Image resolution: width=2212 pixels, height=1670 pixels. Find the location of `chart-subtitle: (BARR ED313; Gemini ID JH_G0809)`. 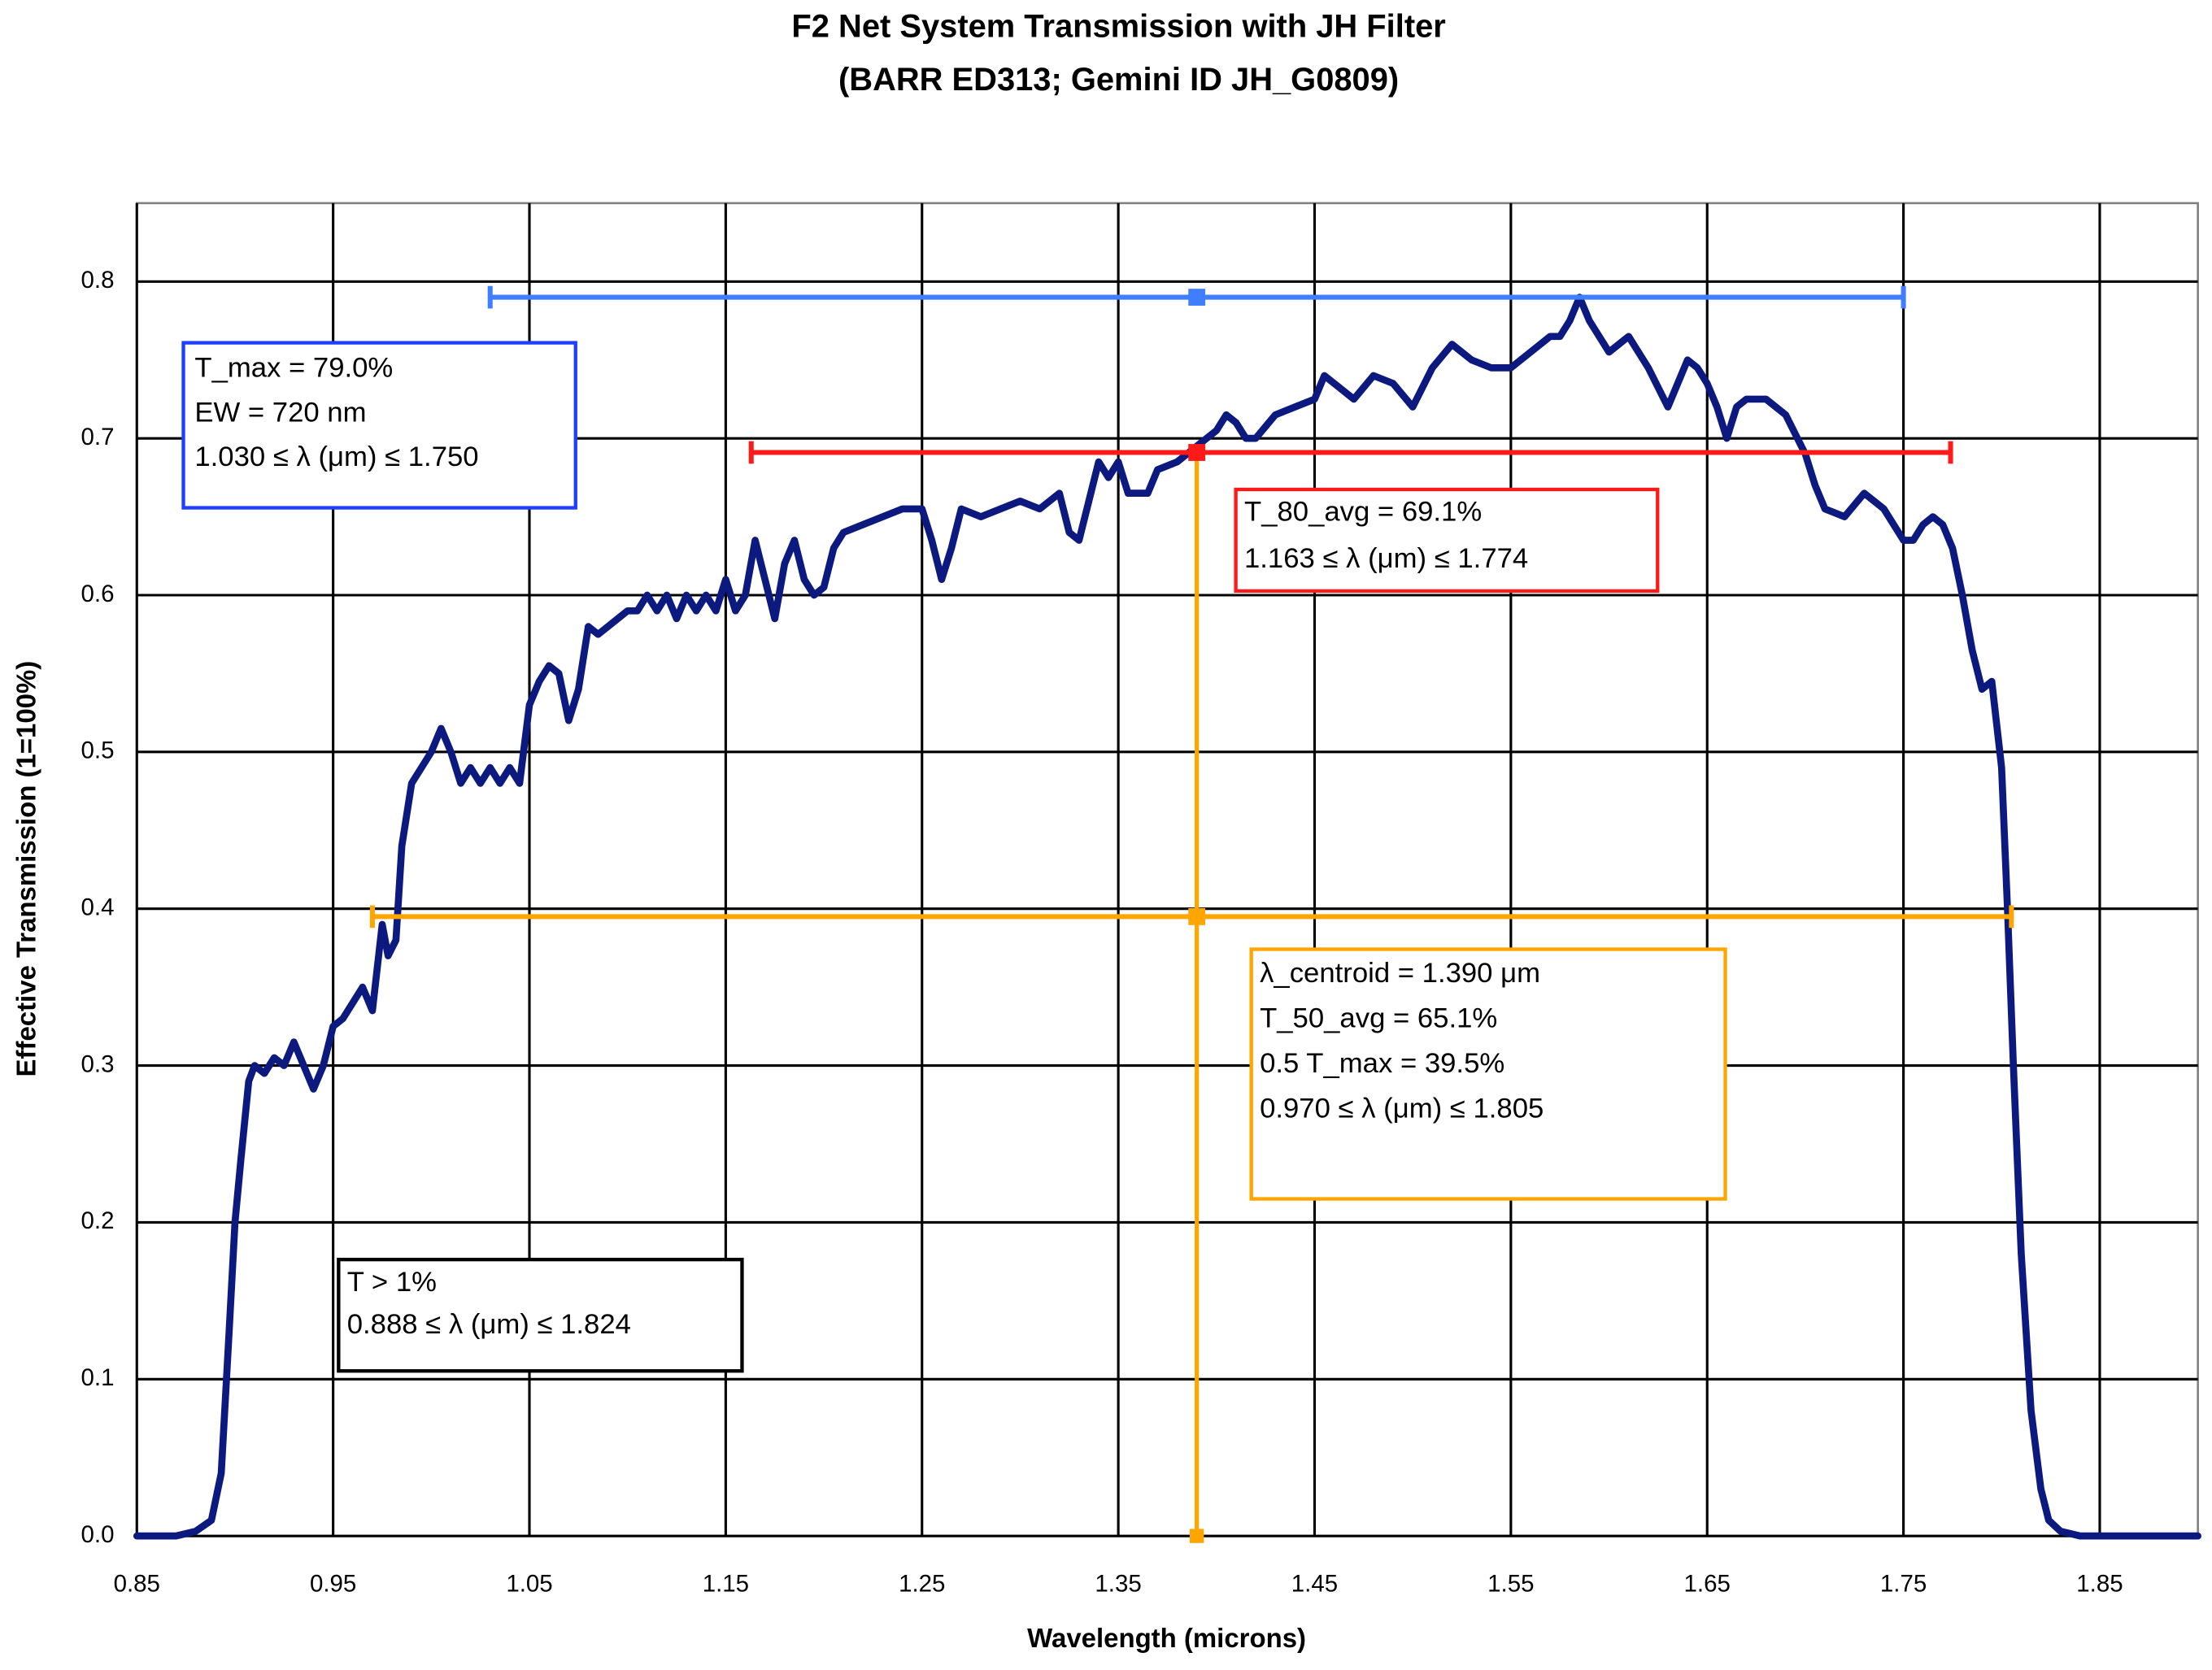

chart-subtitle: (BARR ED313; Gemini ID JH_G0809) is located at coordinates (1118, 80).